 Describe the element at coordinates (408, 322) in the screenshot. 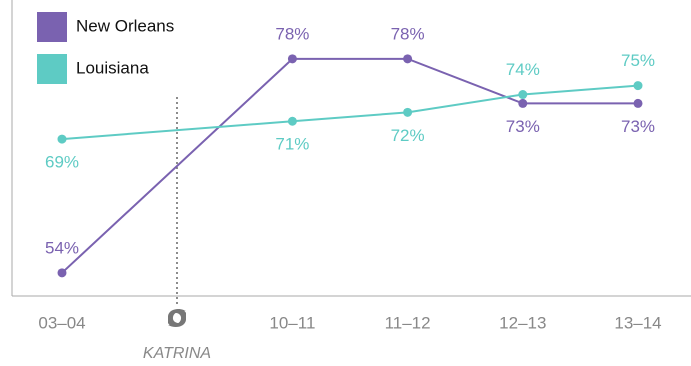

I see `x-tick-label: 11–12` at that location.